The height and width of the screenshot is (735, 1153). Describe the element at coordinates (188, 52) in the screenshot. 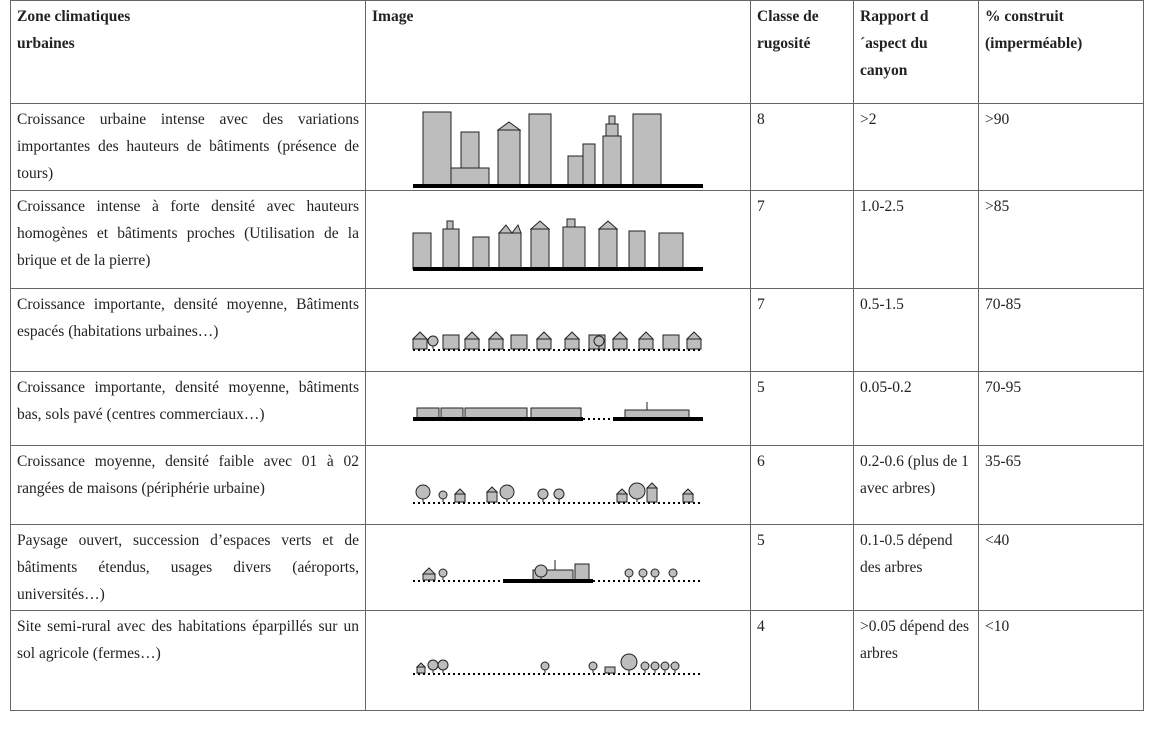

I see `column-header: Zone climatiques urbaines` at that location.